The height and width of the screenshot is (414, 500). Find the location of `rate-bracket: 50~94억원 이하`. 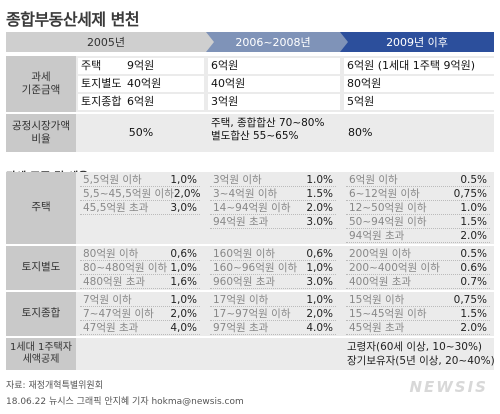

rate-bracket: 50~94억원 이하 is located at coordinates (388, 222).